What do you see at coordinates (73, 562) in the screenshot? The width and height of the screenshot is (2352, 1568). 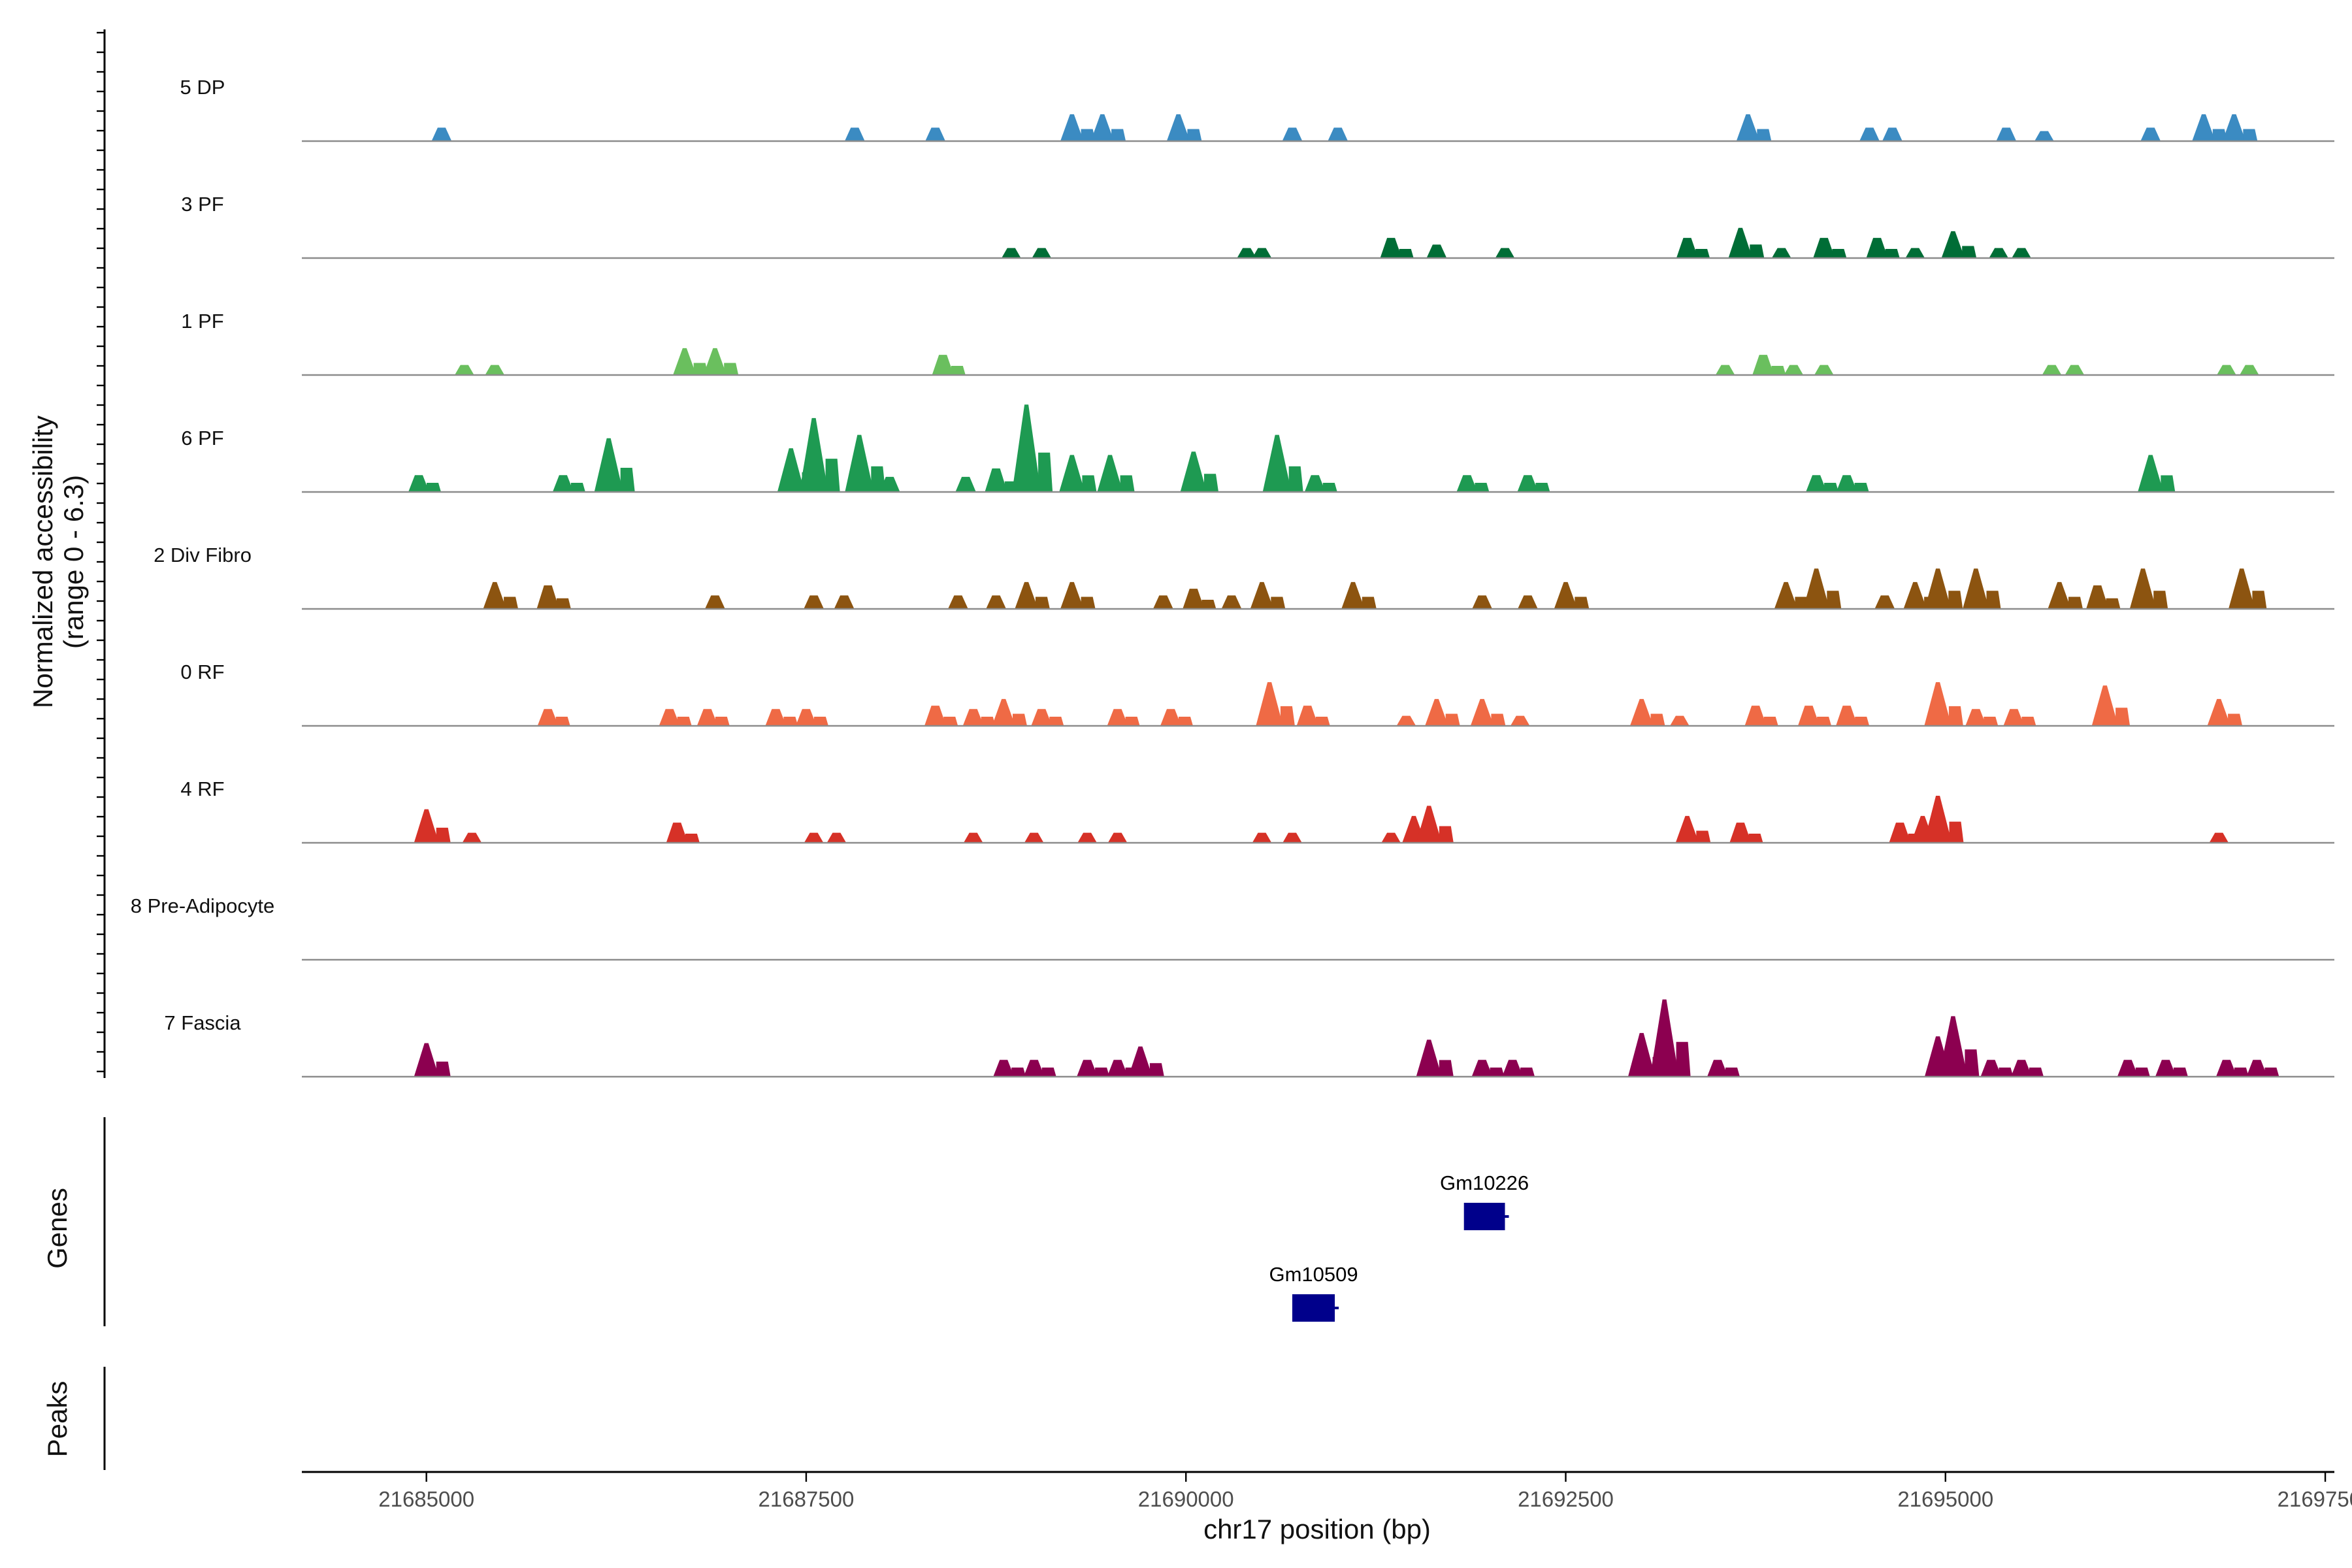 I see `y-axis-title-line-2: (range 0 - 6.3)` at bounding box center [73, 562].